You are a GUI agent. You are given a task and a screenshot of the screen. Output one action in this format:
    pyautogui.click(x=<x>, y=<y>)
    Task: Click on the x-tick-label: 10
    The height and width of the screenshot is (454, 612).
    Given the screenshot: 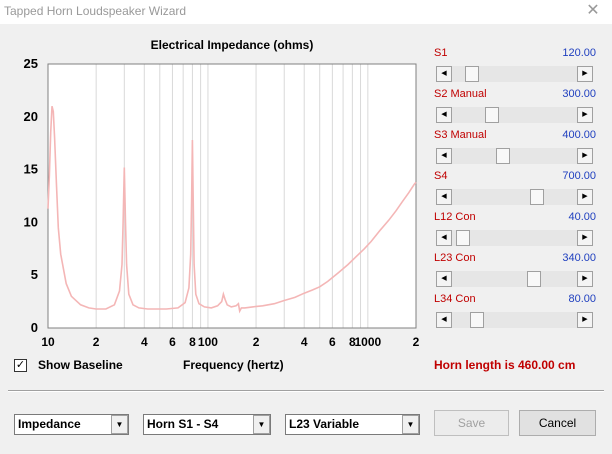 What is the action you would take?
    pyautogui.click(x=48, y=342)
    